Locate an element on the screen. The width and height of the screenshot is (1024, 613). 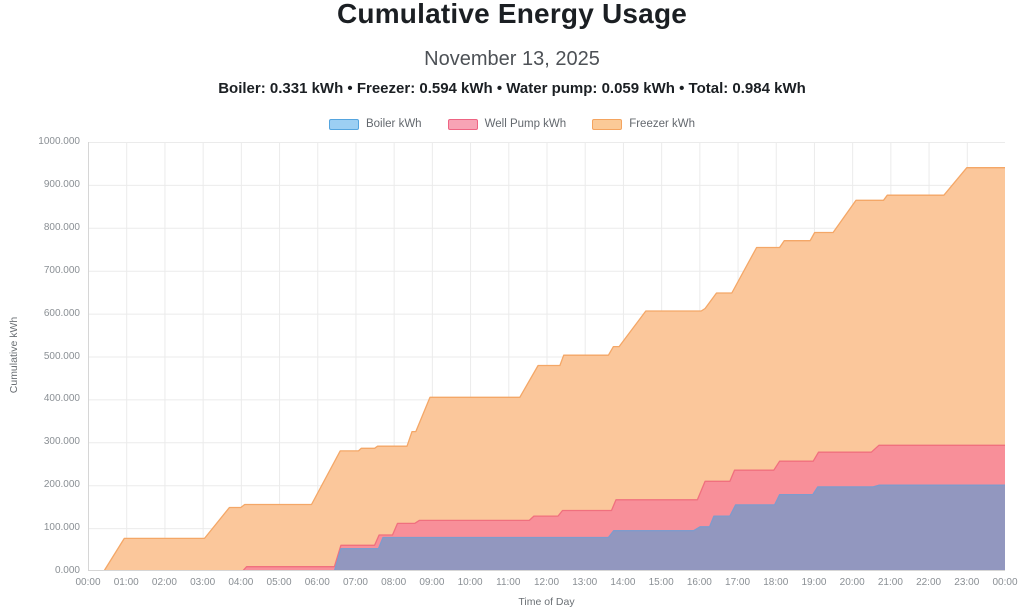
legend-item-label: Freezer kWh is located at coordinates (662, 124).